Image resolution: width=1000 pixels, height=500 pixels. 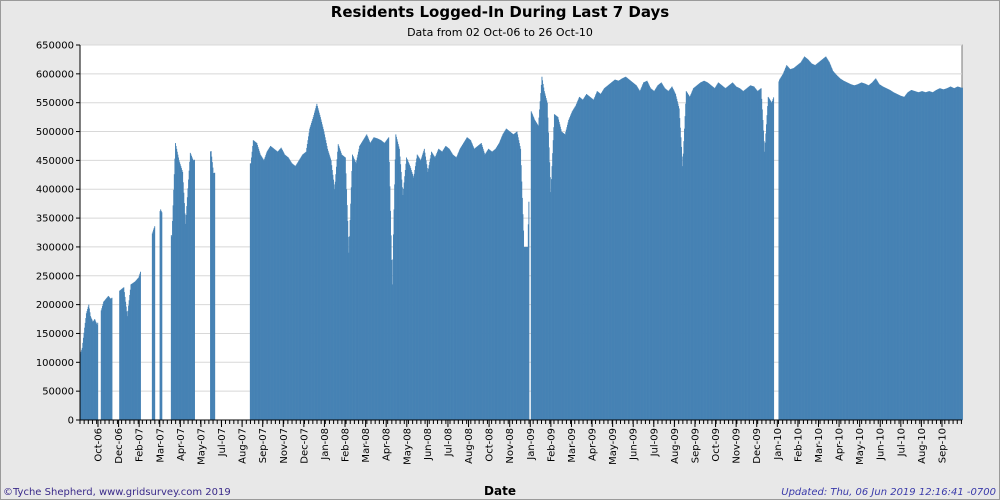 I want to click on x-tick-label: Feb-07, so click(x=140, y=445).